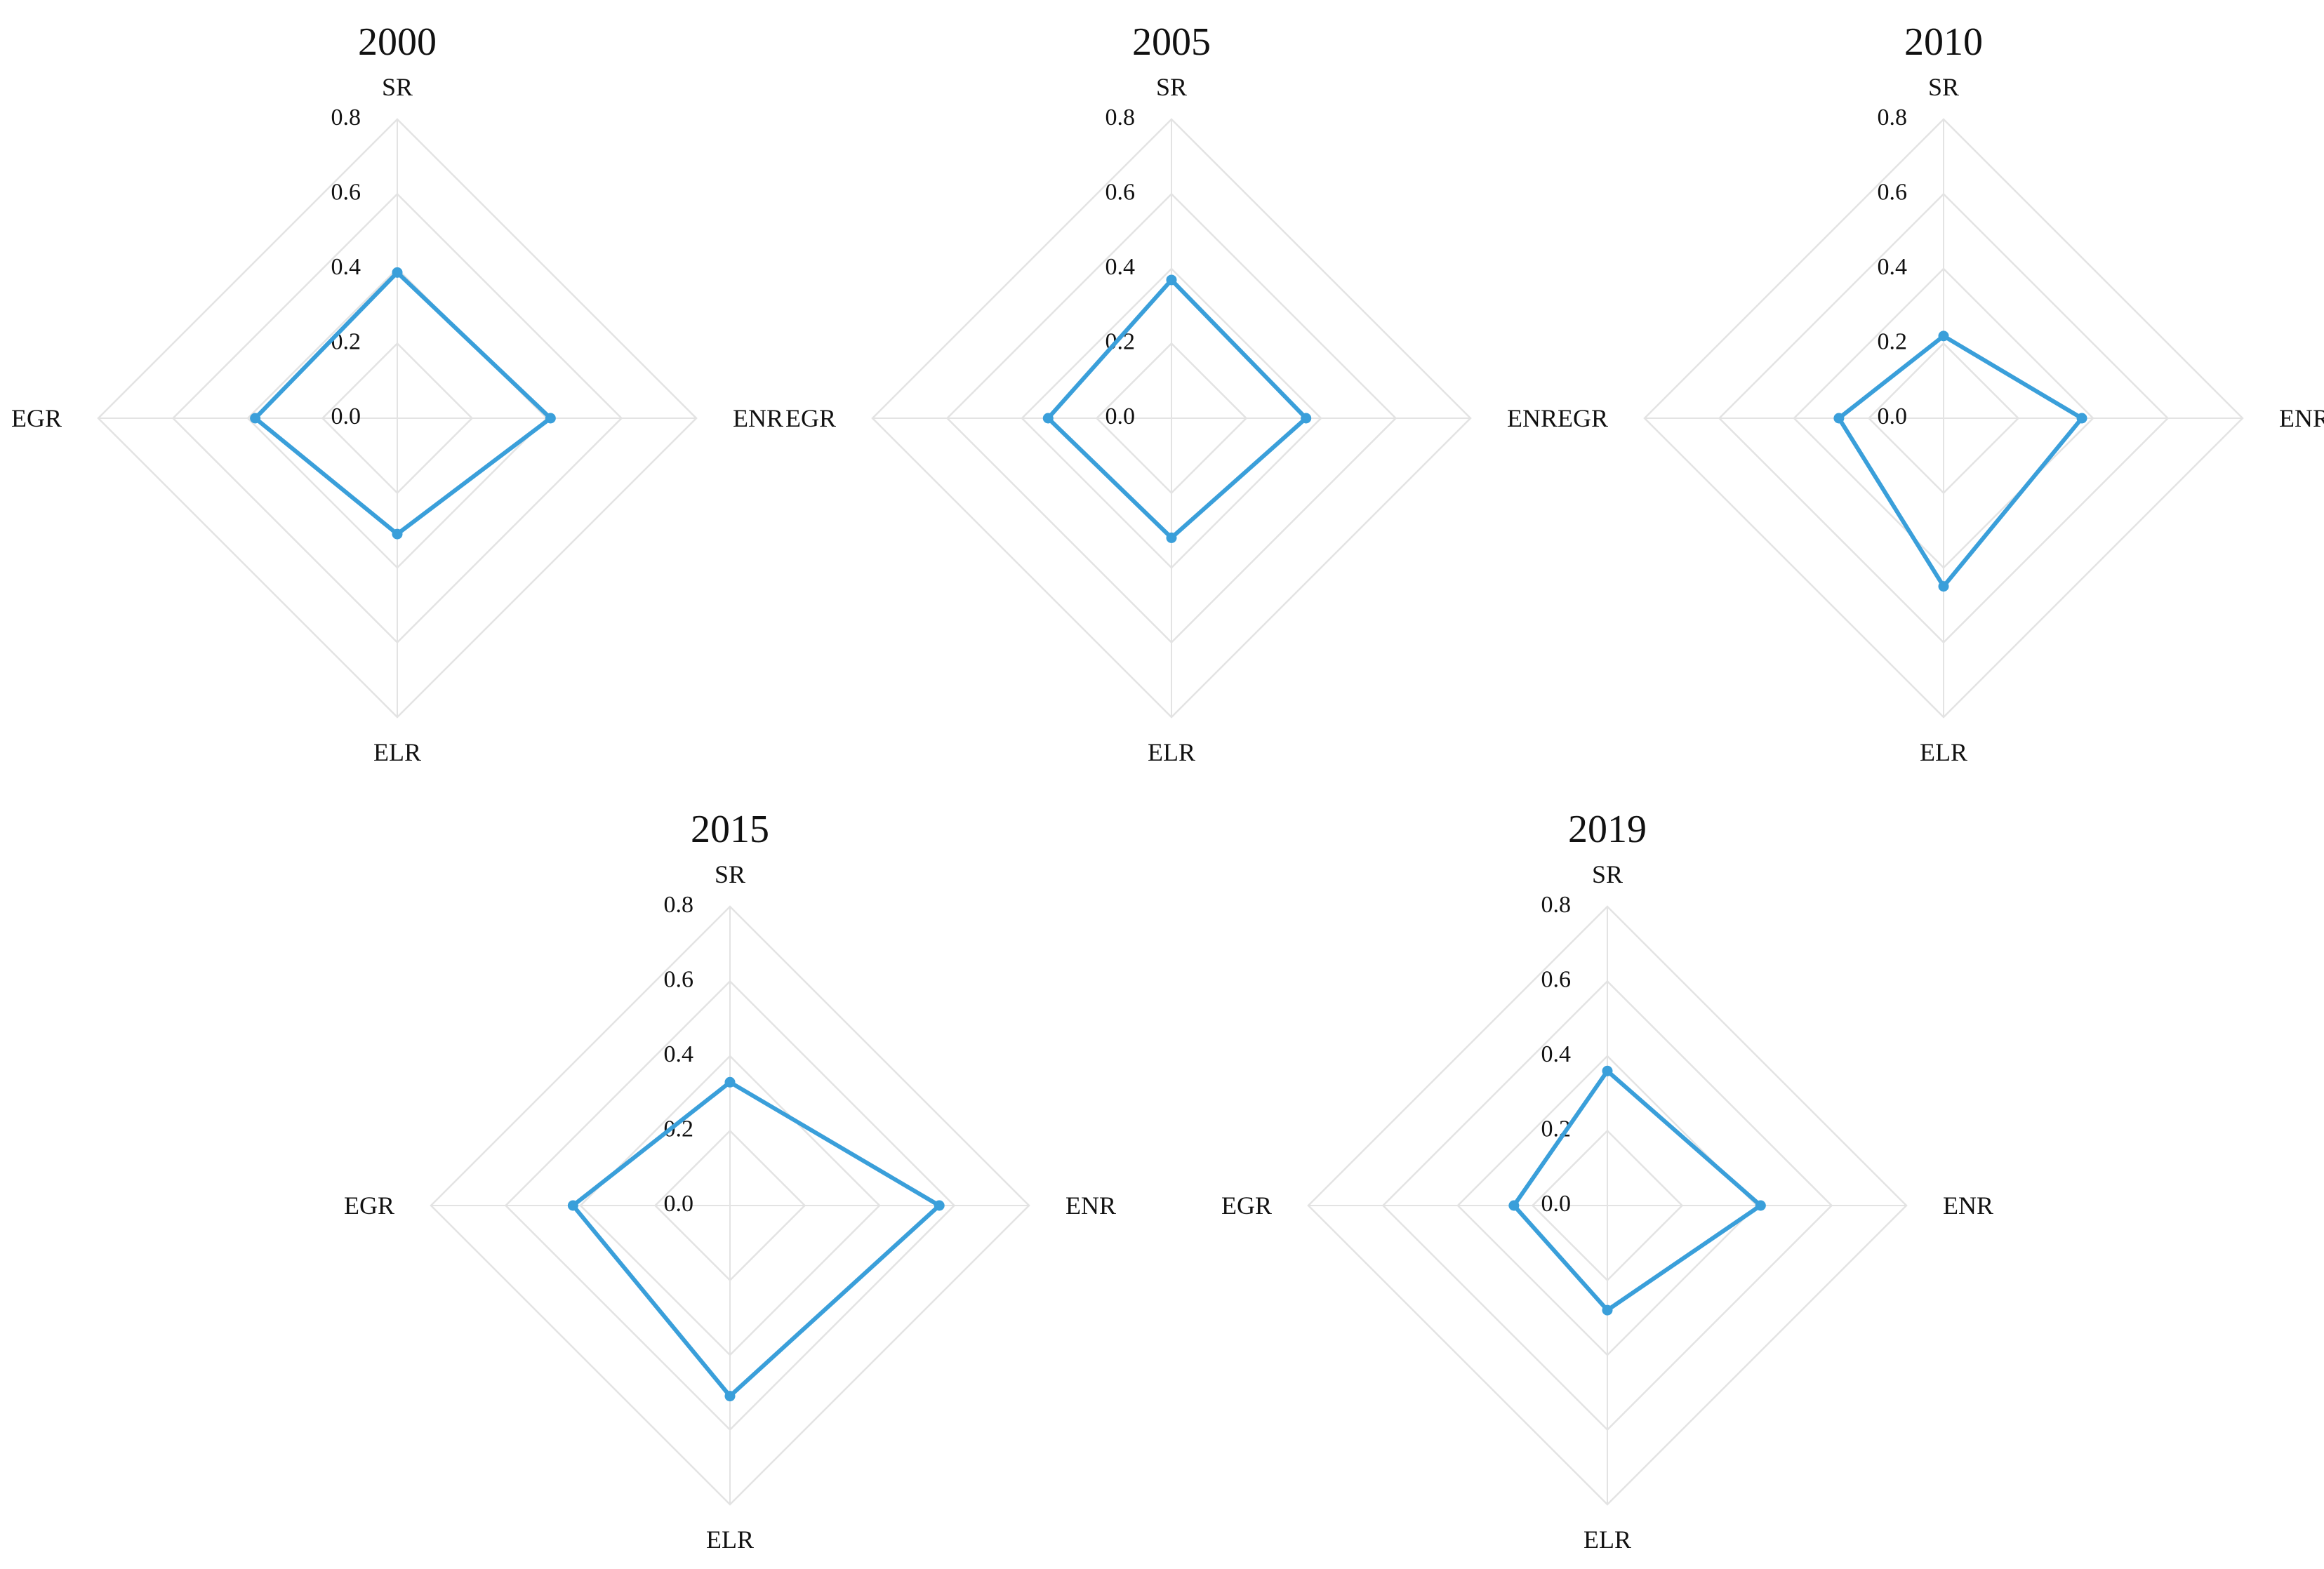  I want to click on chart-title: 2000, so click(397, 42).